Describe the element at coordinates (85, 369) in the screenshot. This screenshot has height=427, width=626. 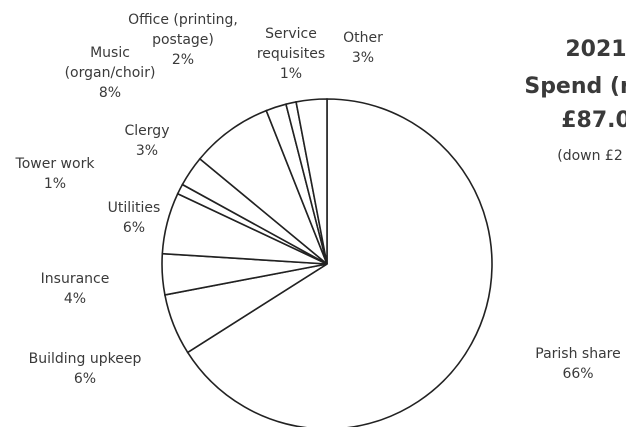
I see `slice-label-1: Building upkeep 6%` at that location.